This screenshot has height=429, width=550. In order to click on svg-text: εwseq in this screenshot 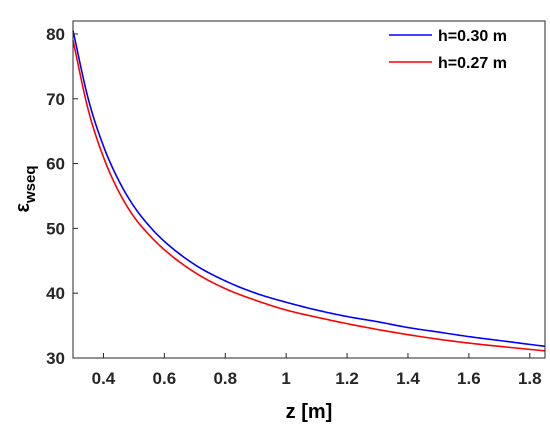, I will do `click(25, 188)`.